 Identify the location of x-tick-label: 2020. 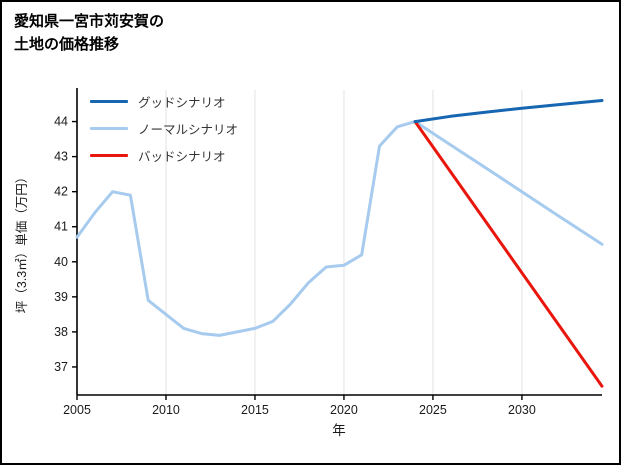
(344, 410).